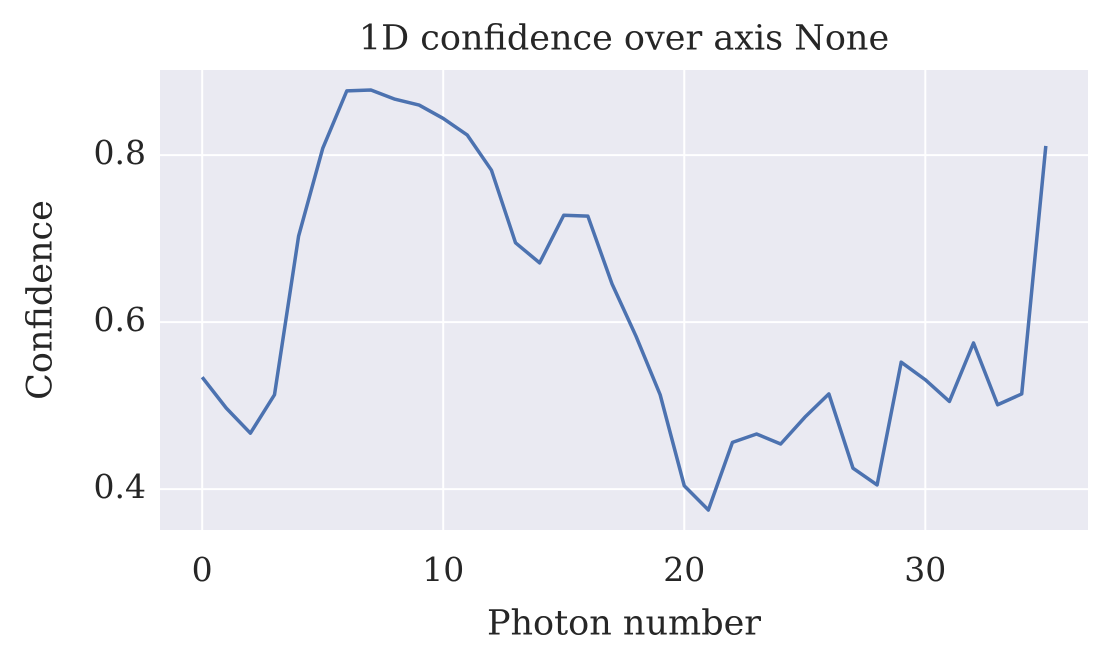 This screenshot has width=1108, height=670. Describe the element at coordinates (684, 569) in the screenshot. I see `x-tick-label: 20` at that location.